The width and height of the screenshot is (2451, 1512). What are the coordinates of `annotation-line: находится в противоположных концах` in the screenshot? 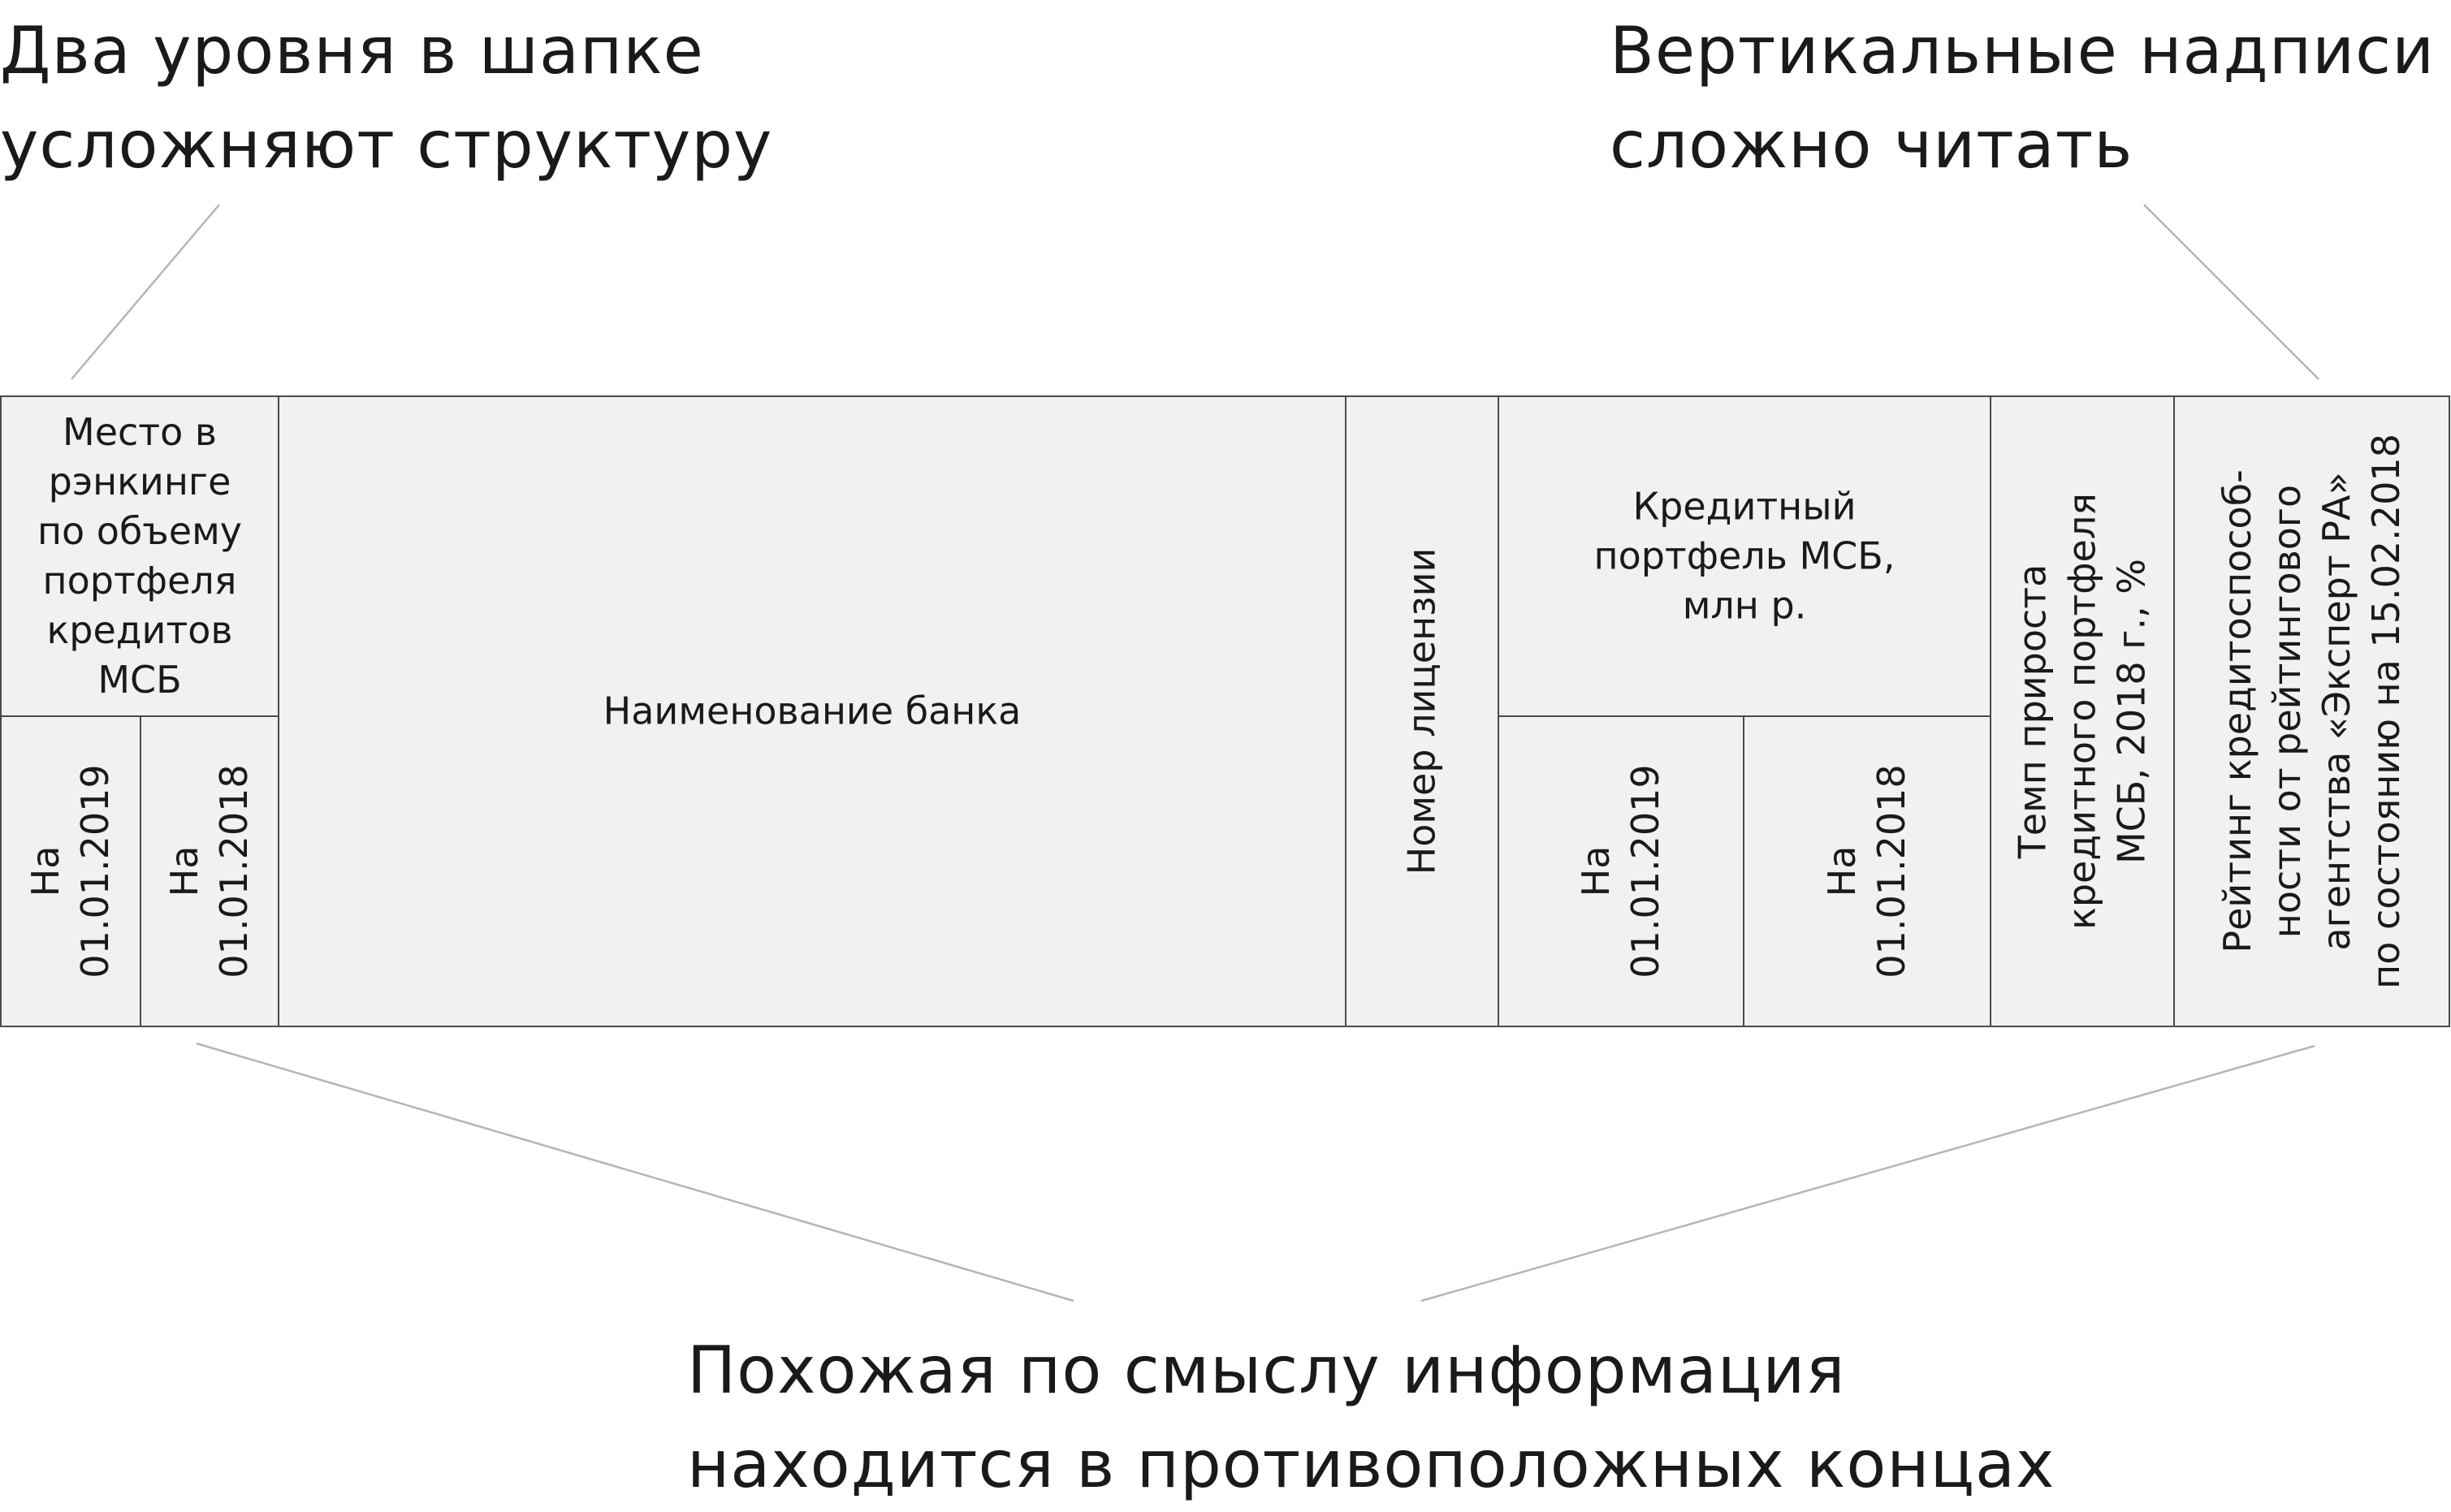 It's located at (1371, 1464).